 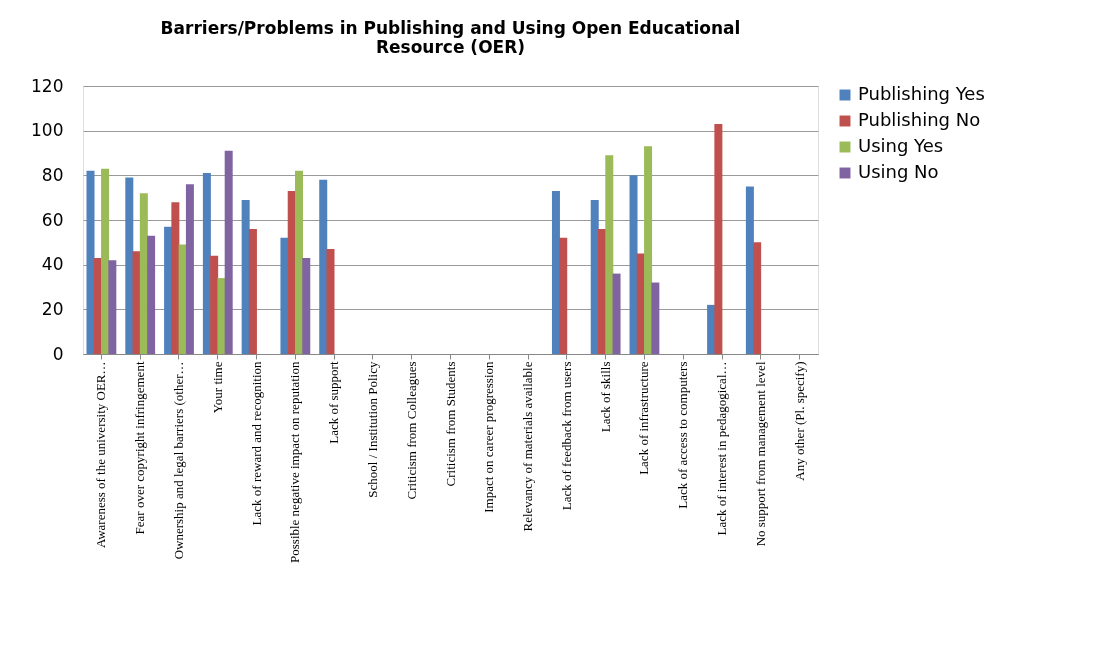 I want to click on x-tick-label: Possible negative impact on reputation, so click(x=295, y=462).